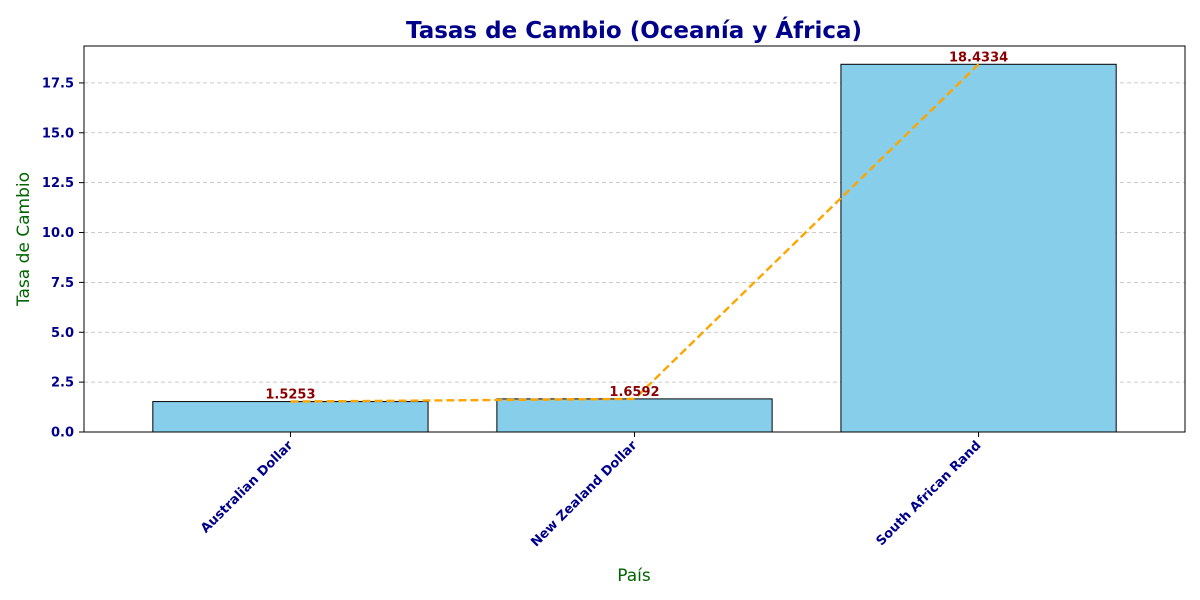  Describe the element at coordinates (58, 83) in the screenshot. I see `y-tick-label: 17.5` at that location.